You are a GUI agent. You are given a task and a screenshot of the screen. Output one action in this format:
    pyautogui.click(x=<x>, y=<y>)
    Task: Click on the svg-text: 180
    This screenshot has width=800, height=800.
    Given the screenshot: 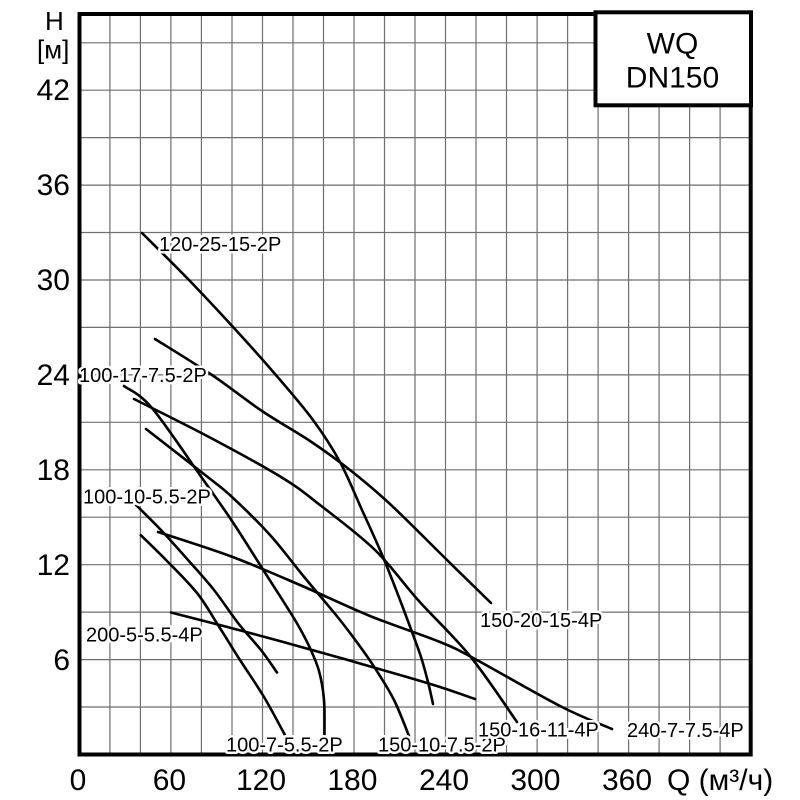 What is the action you would take?
    pyautogui.click(x=352, y=780)
    